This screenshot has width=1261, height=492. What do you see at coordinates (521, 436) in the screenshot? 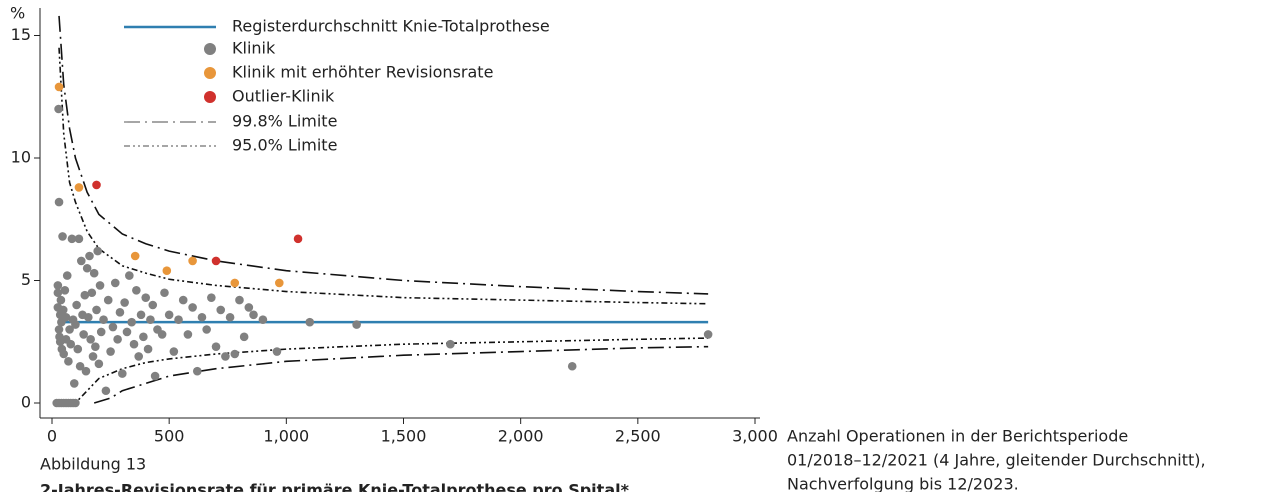
I see `x-tick-label: 2,000` at bounding box center [521, 436].